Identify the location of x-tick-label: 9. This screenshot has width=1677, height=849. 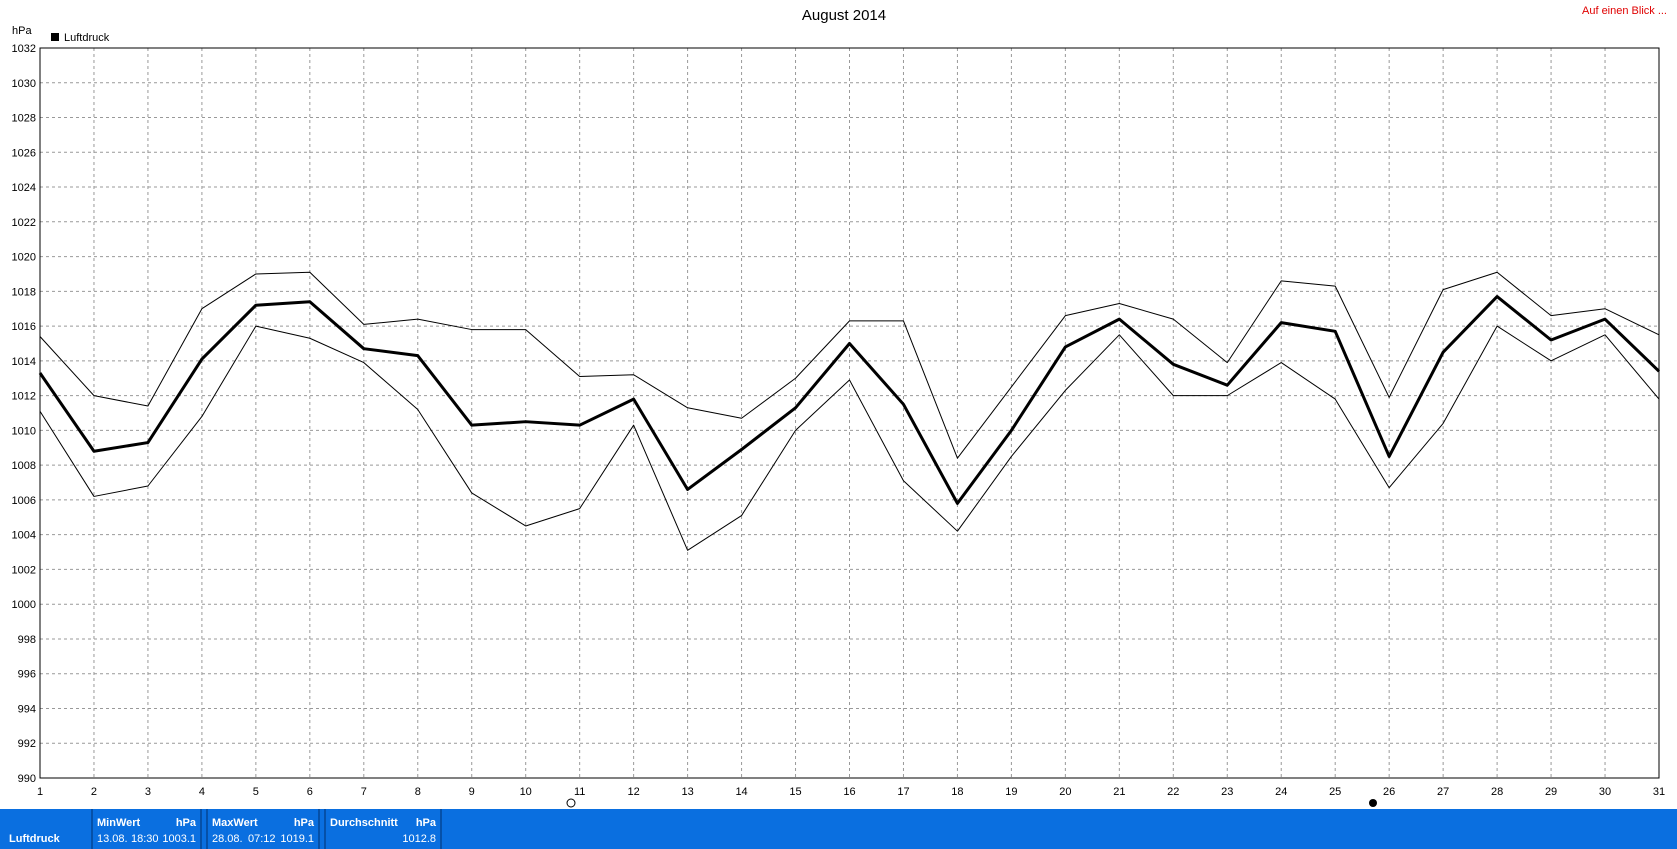
(472, 792).